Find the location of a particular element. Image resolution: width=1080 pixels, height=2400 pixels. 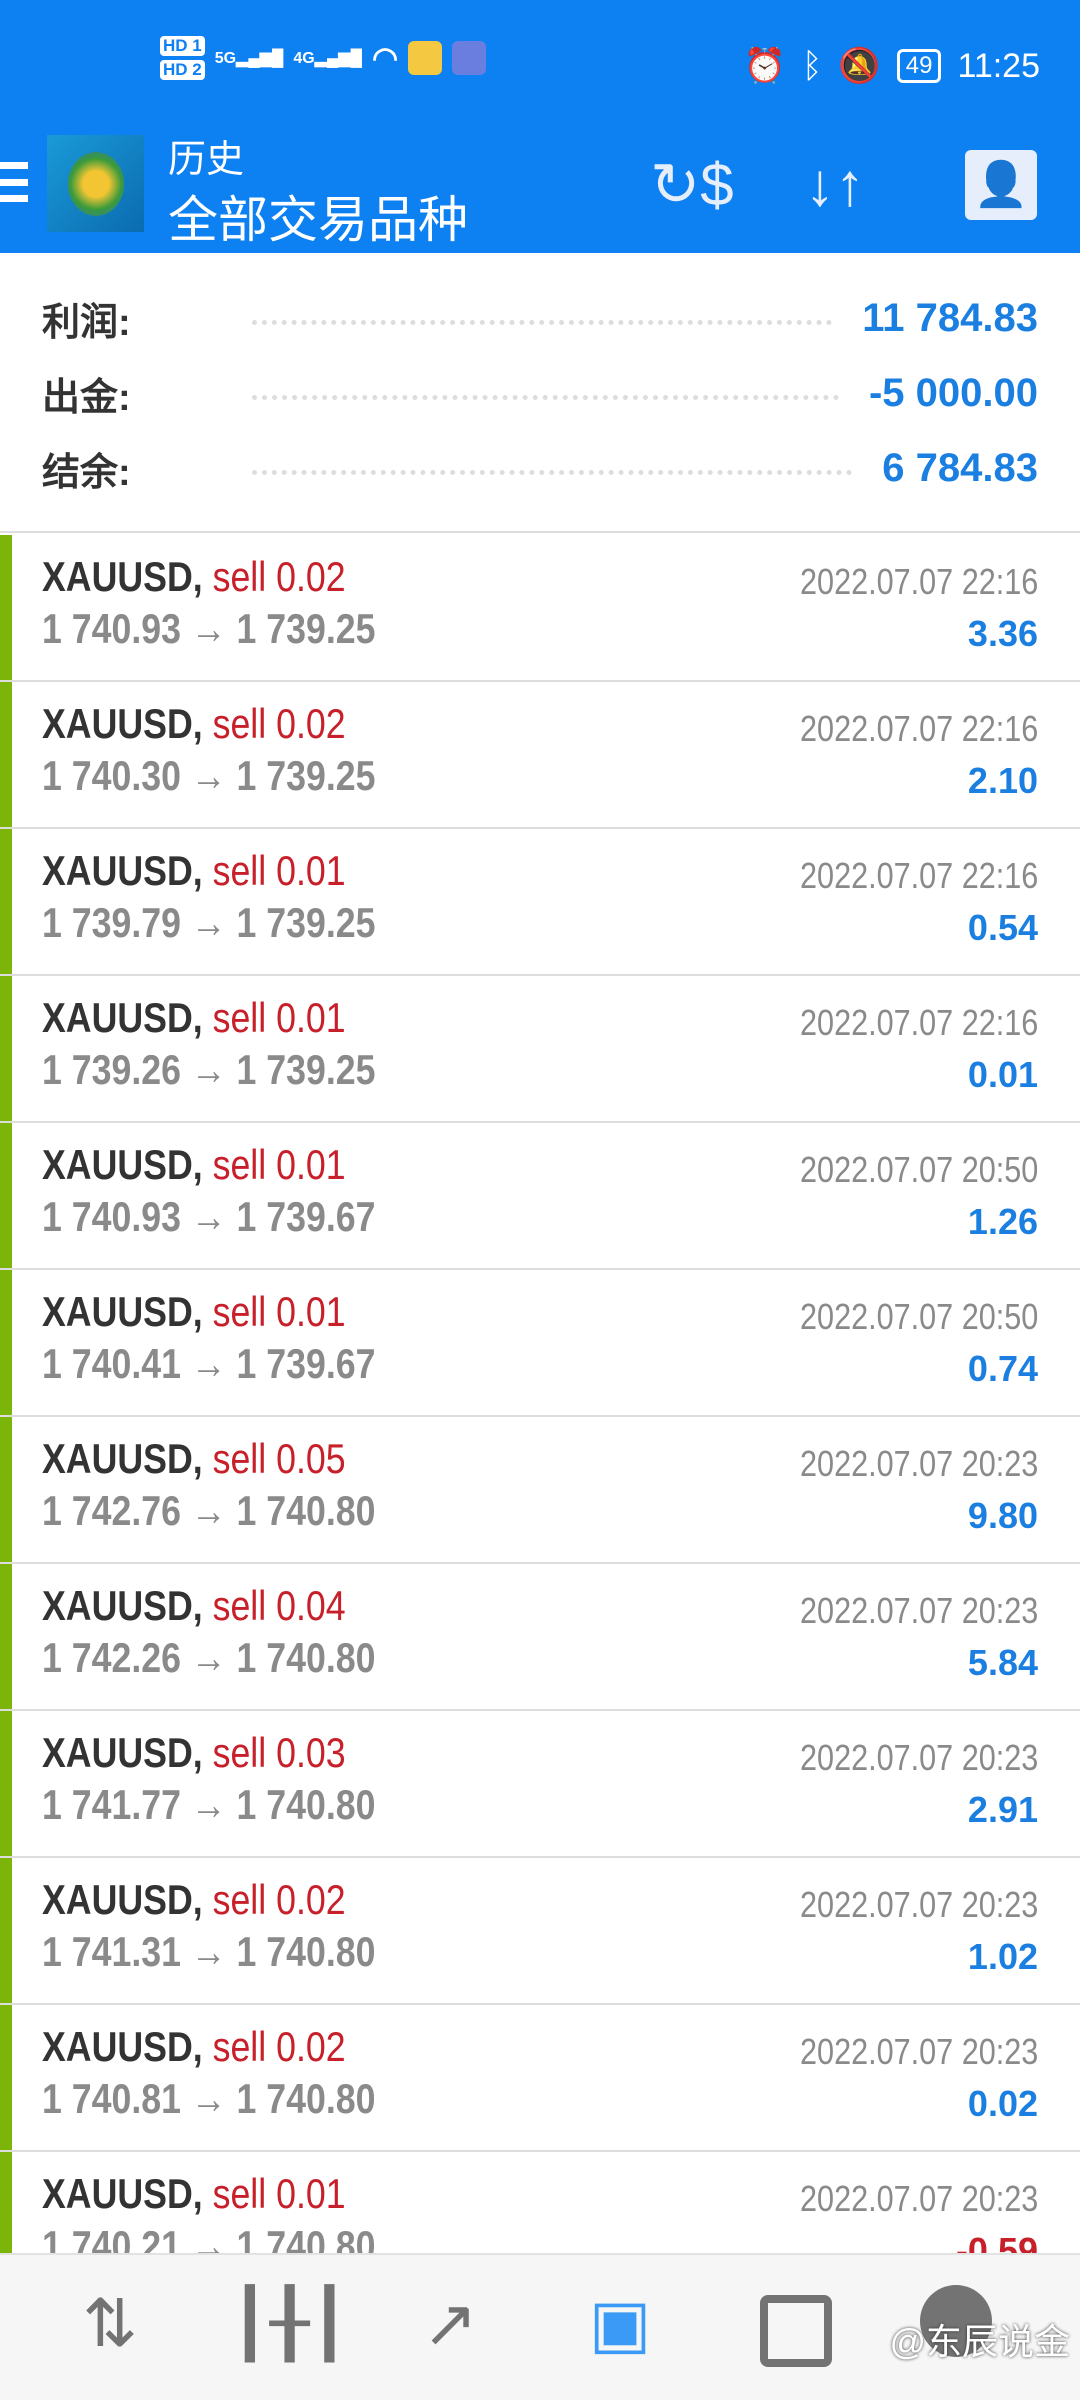

news-icon is located at coordinates (796, 2331).